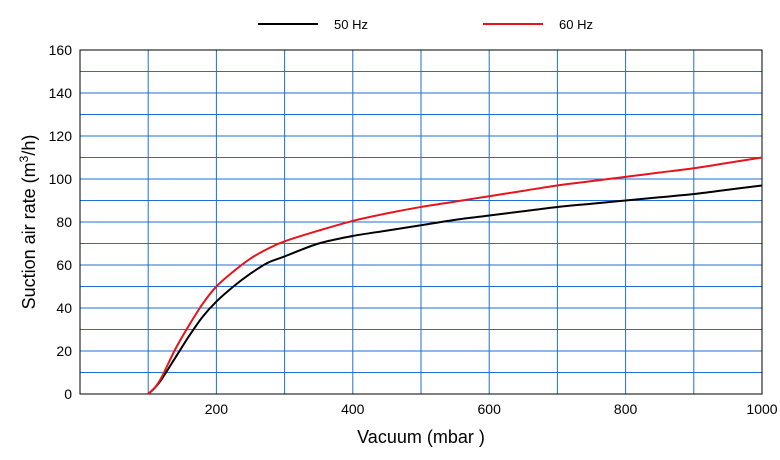 The height and width of the screenshot is (460, 780). Describe the element at coordinates (64, 308) in the screenshot. I see `y-tick-label: 40` at that location.